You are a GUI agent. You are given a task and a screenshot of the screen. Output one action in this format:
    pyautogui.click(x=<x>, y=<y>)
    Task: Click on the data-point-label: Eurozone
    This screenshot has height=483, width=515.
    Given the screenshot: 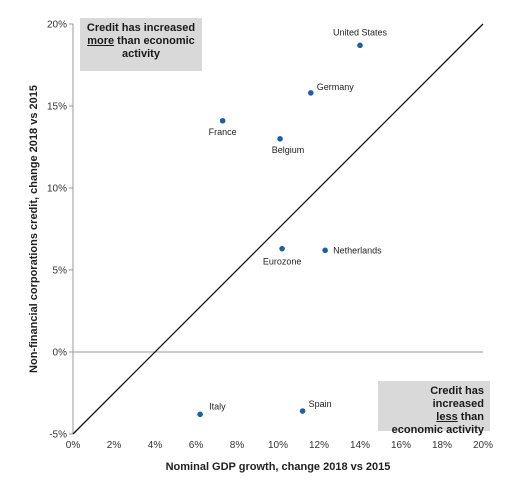 What is the action you would take?
    pyautogui.click(x=282, y=262)
    